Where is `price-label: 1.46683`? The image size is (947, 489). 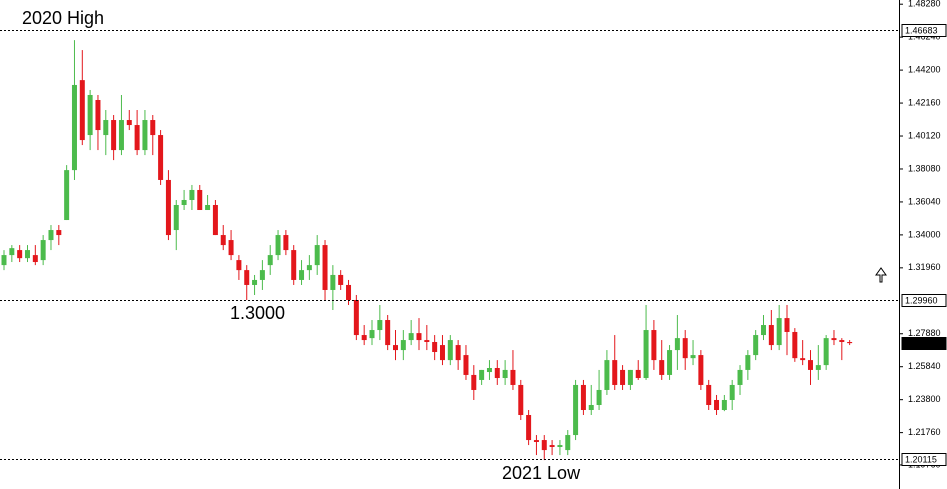
price-label: 1.46683 is located at coordinates (921, 30).